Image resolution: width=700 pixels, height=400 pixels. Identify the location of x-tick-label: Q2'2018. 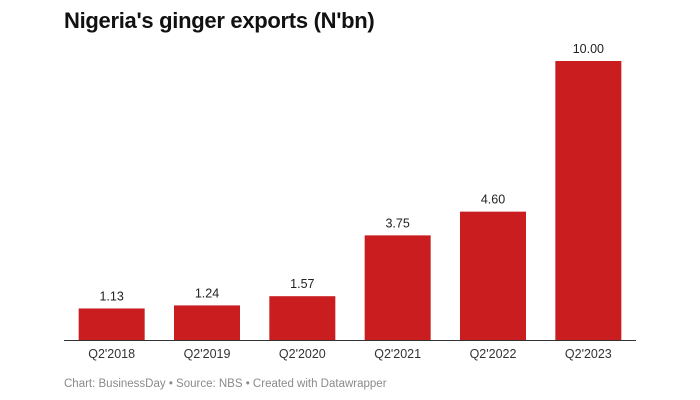
(111, 354).